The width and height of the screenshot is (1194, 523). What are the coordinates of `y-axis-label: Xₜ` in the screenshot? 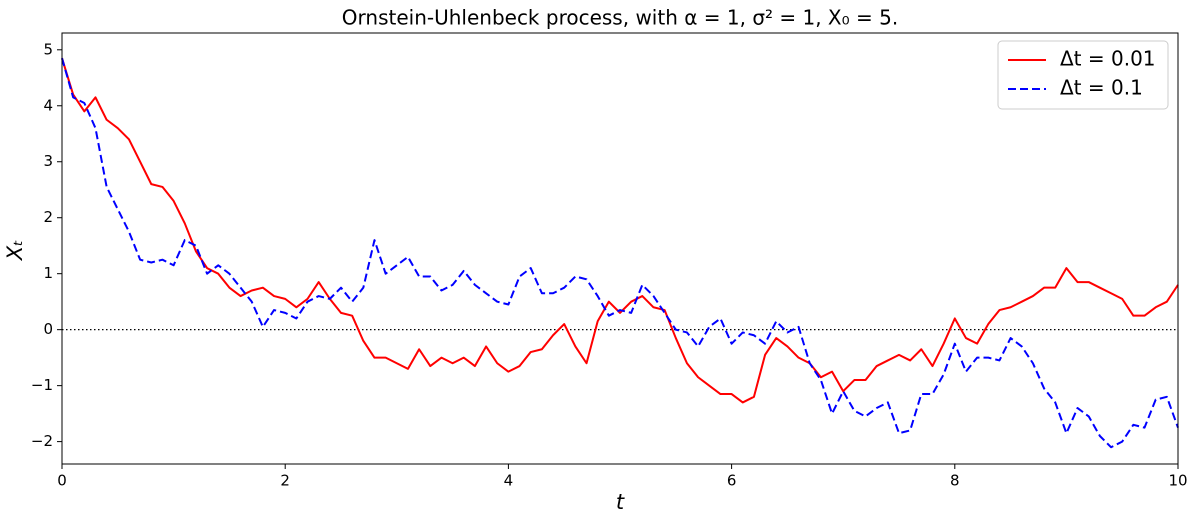 It's located at (15, 251).